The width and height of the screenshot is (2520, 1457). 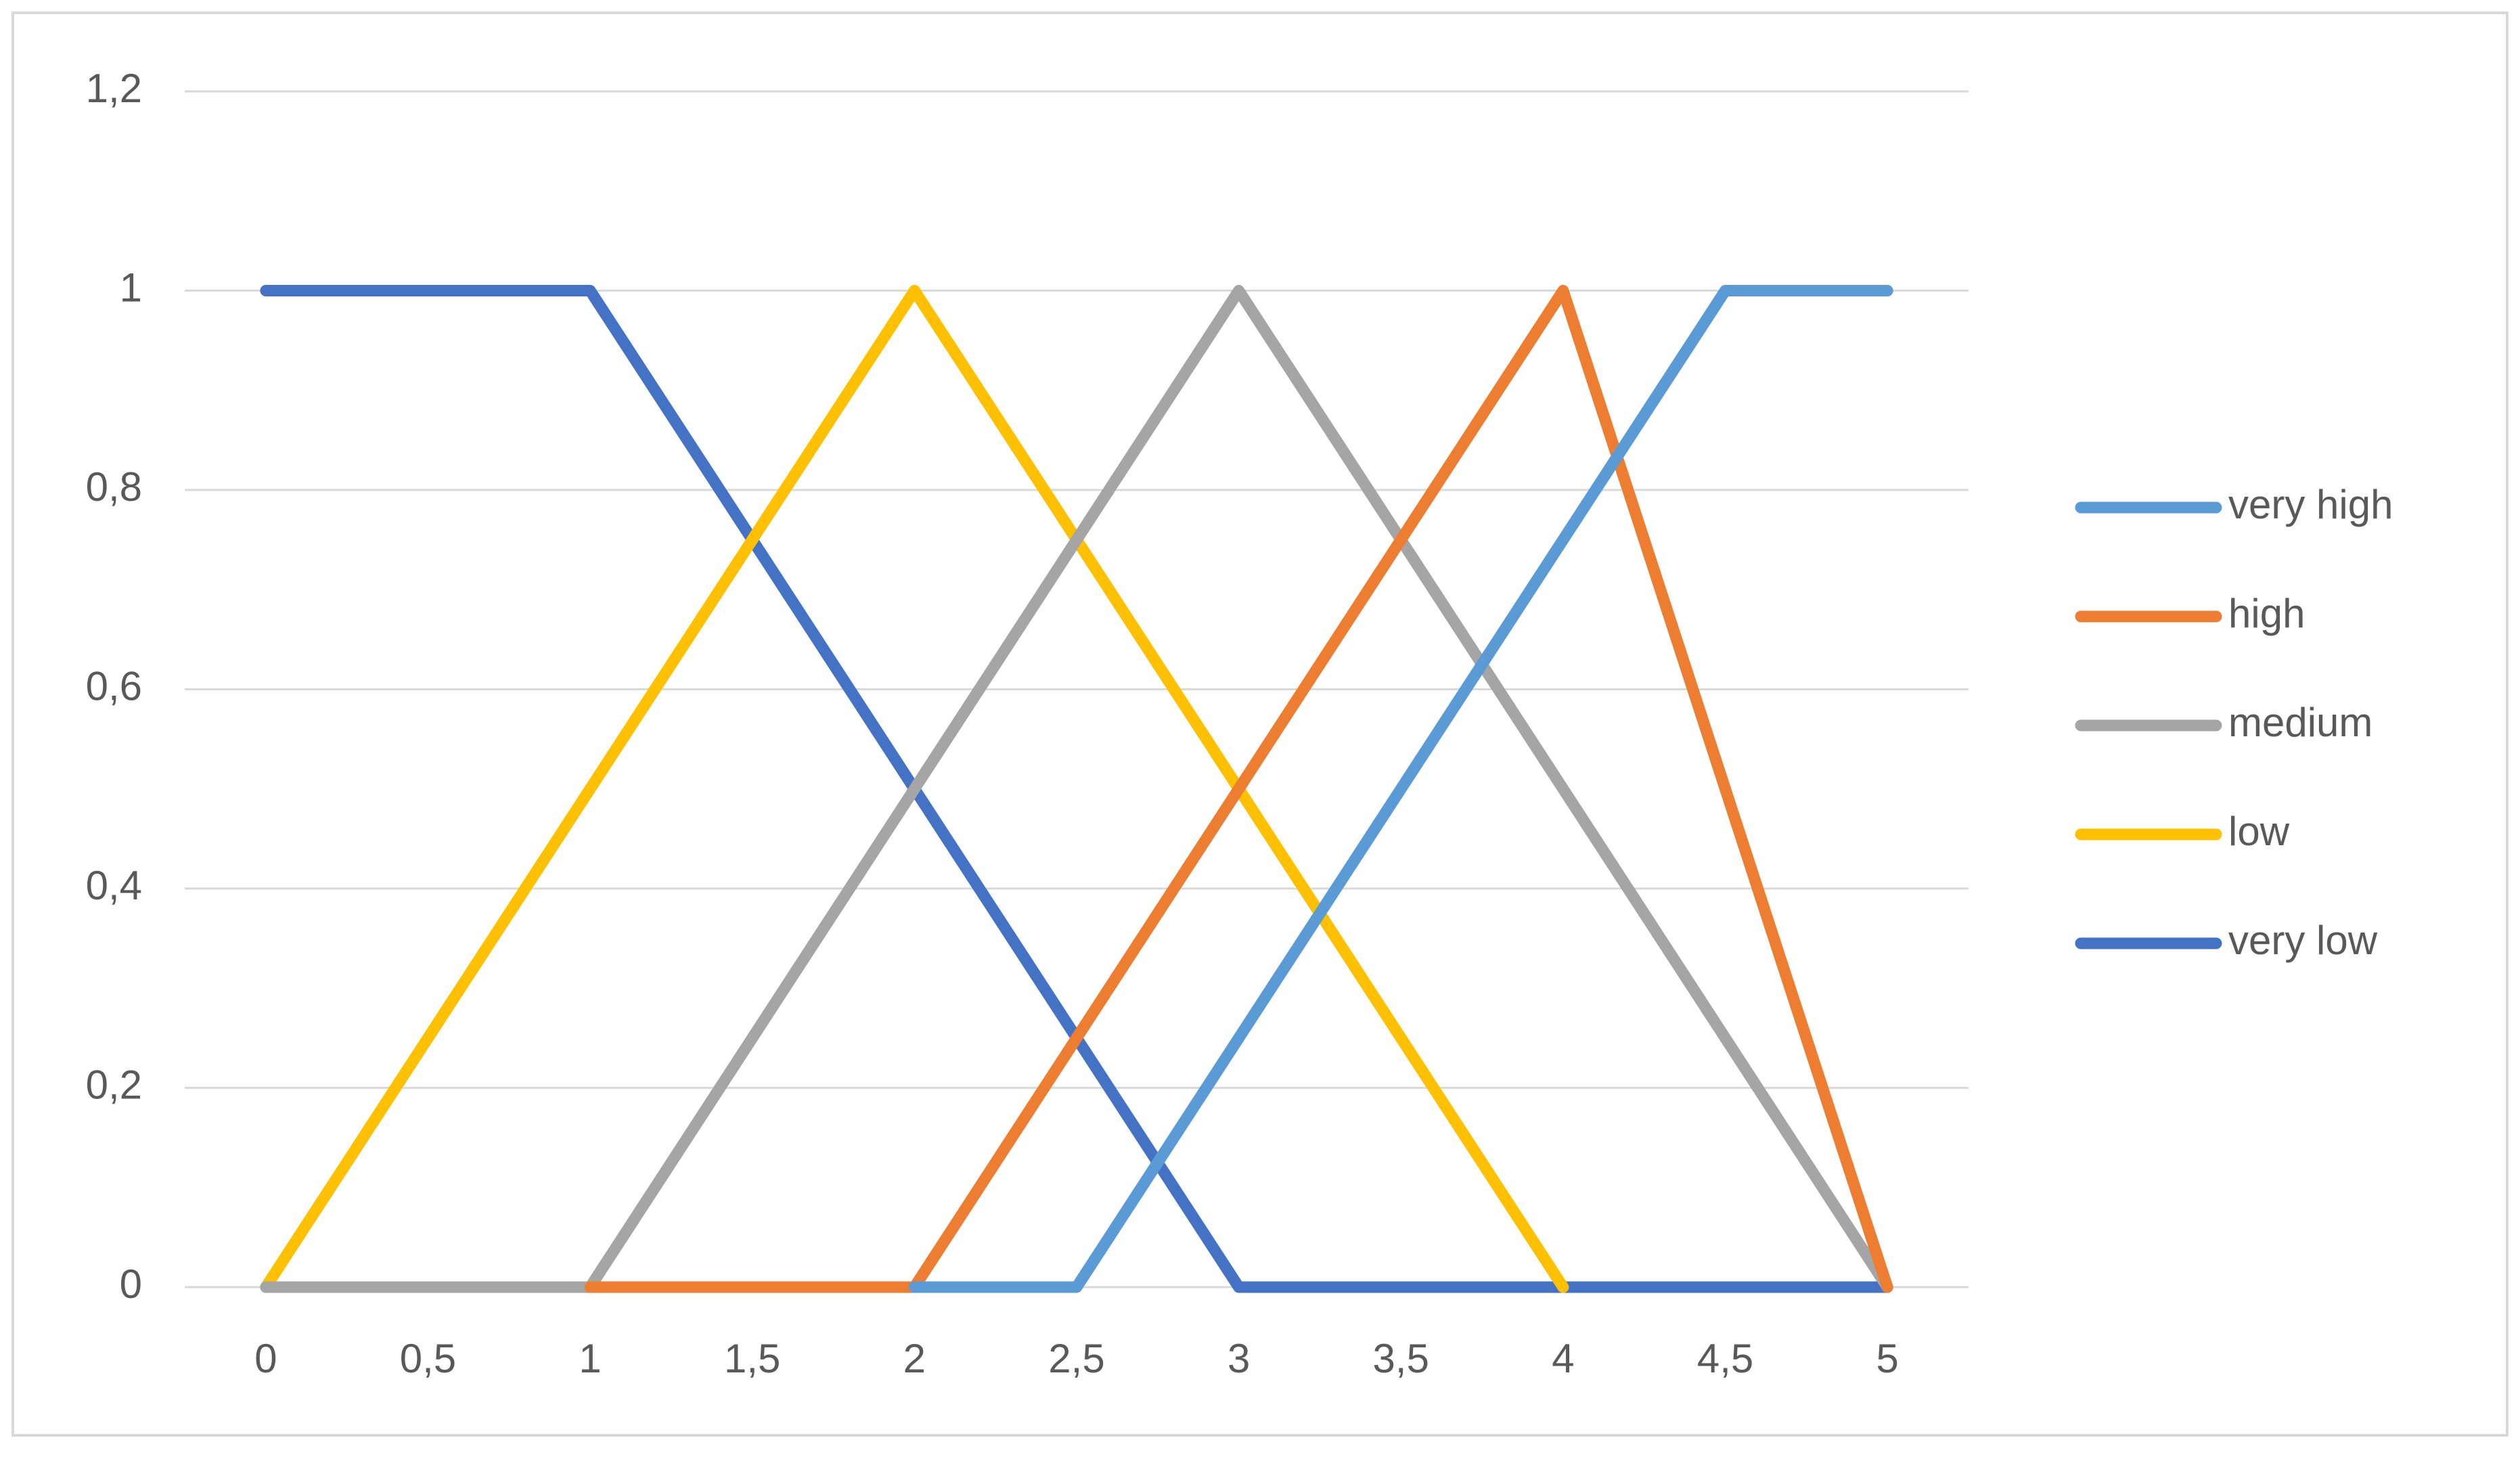 What do you see at coordinates (265, 1358) in the screenshot?
I see `x-tick-label: 0` at bounding box center [265, 1358].